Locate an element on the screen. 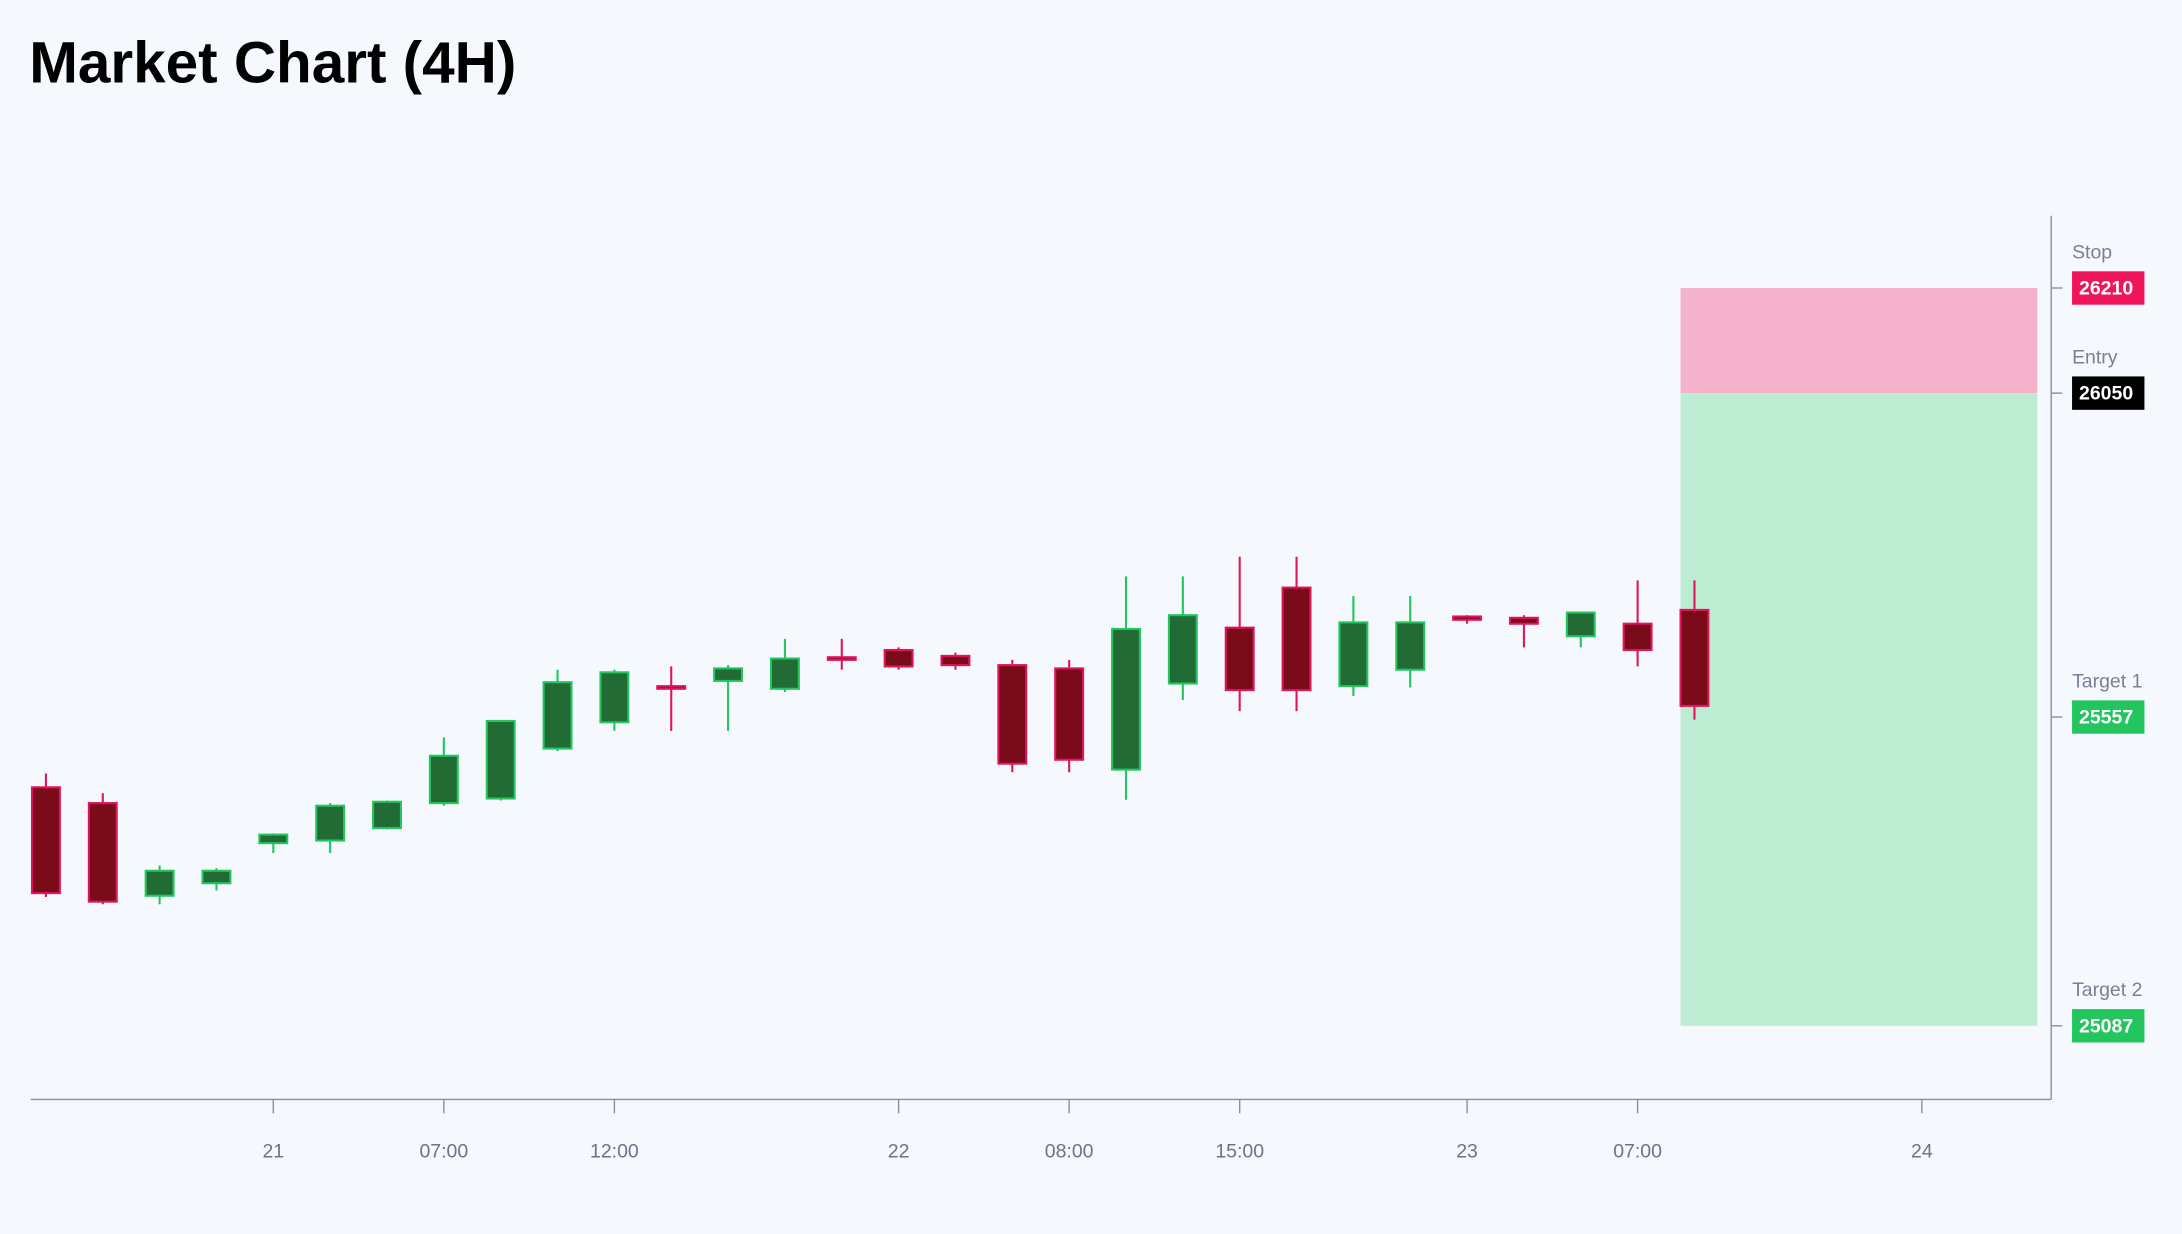 Image resolution: width=2182 pixels, height=1234 pixels. x-tick-label: 22 is located at coordinates (899, 1151).